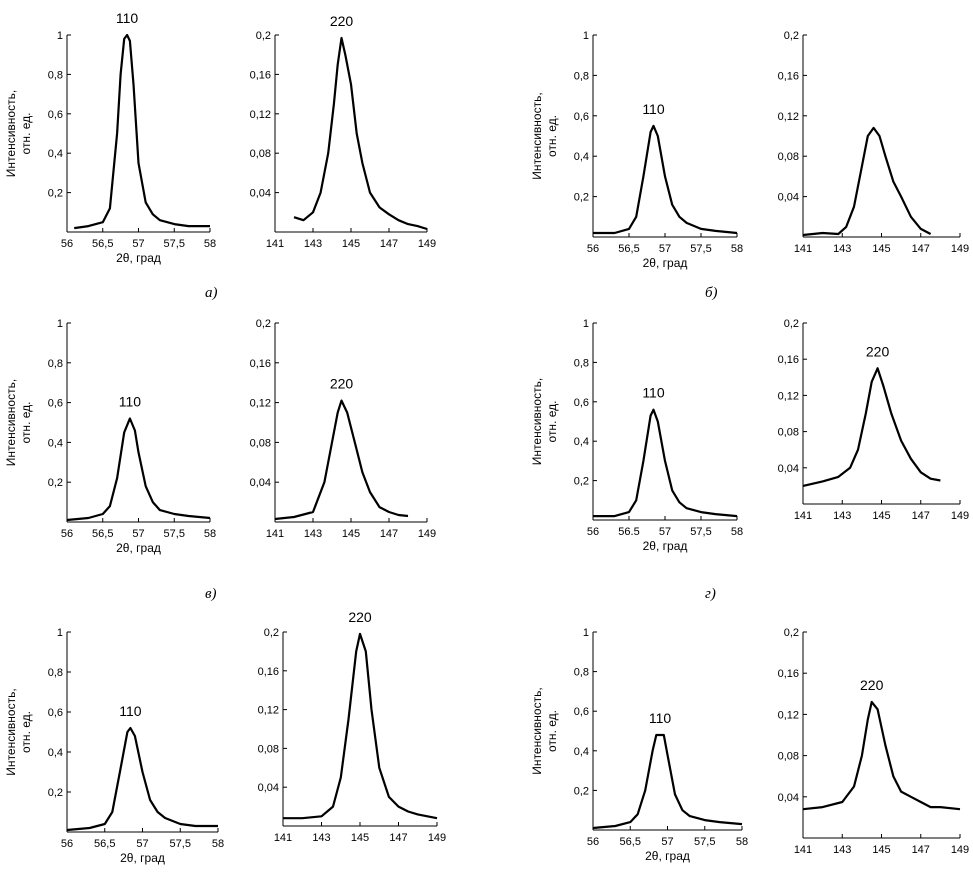 The height and width of the screenshot is (876, 973). I want to click on chart-panel-6: 141 143 145 147 149 0,2 0,16 0,12 0,08 0,04 220, so click(343, 429).